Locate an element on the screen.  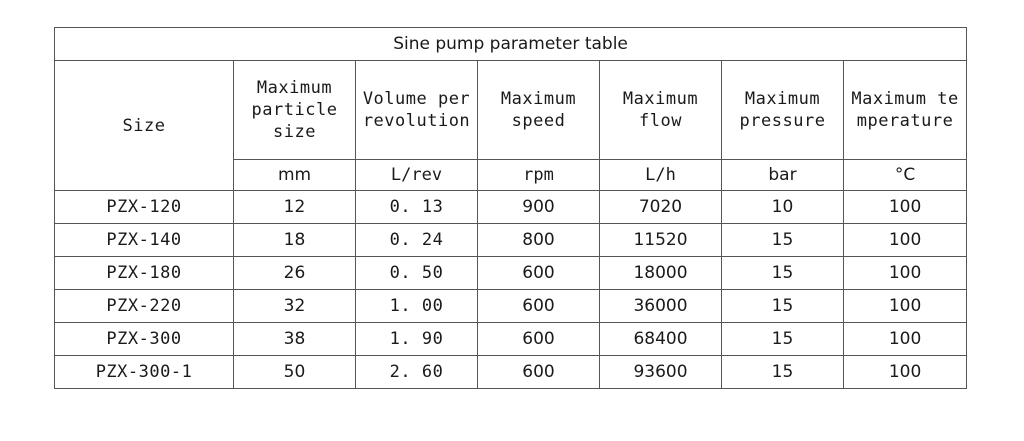
cell-volume: 2. 60 is located at coordinates (416, 372).